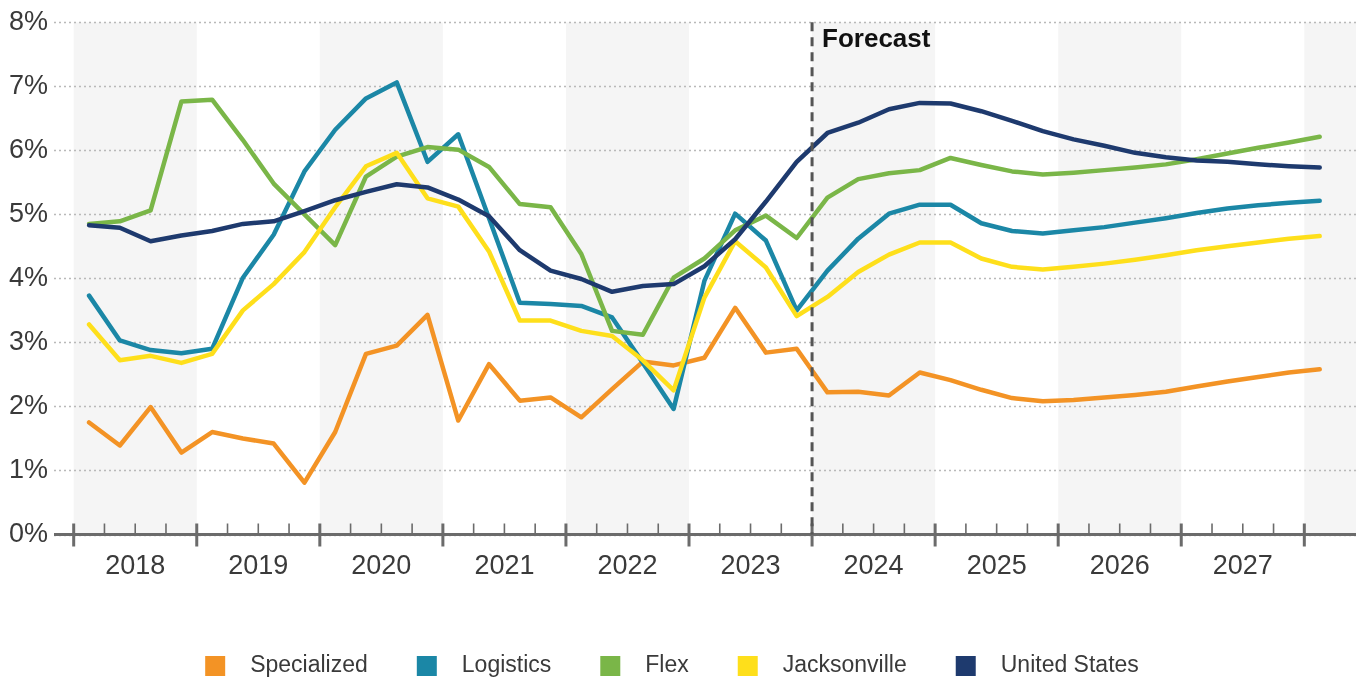 Image resolution: width=1364 pixels, height=681 pixels. Describe the element at coordinates (876, 38) in the screenshot. I see `ref-line-label: Forecast` at that location.